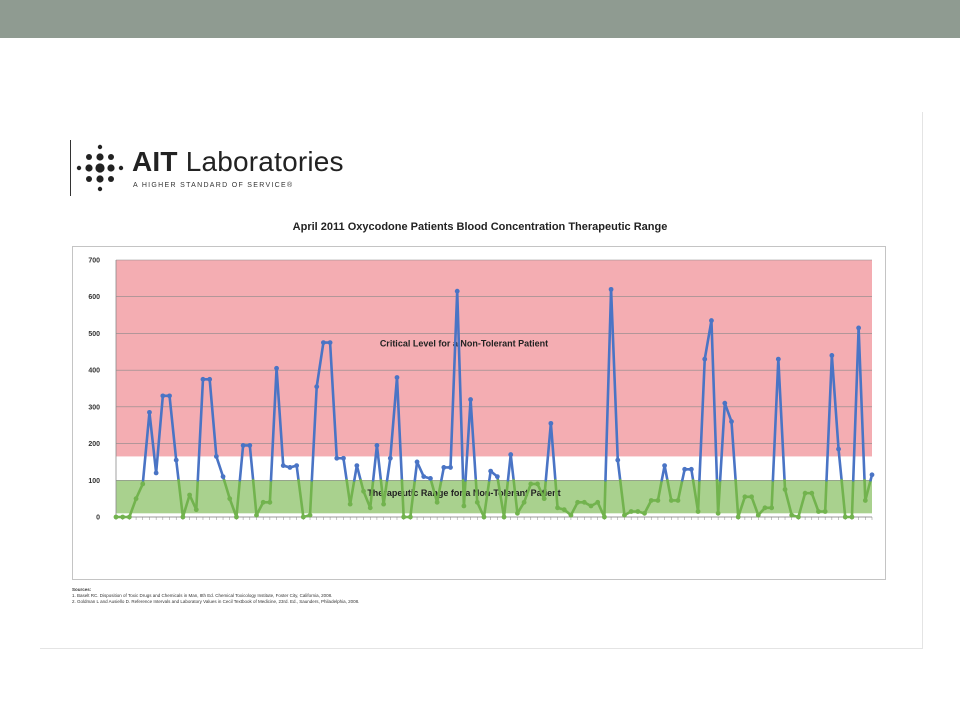 The height and width of the screenshot is (720, 960). I want to click on line-segment-9a, so click(177, 470).